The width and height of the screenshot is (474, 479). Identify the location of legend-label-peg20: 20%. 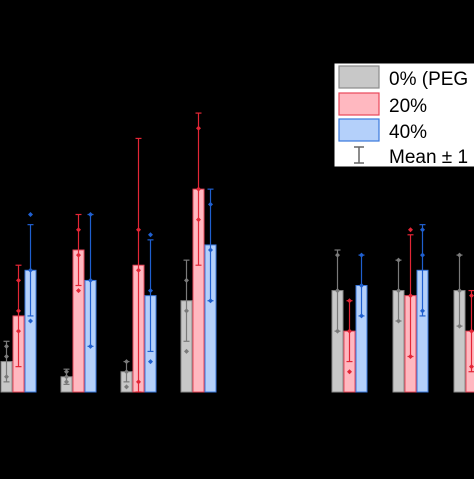
(408, 106).